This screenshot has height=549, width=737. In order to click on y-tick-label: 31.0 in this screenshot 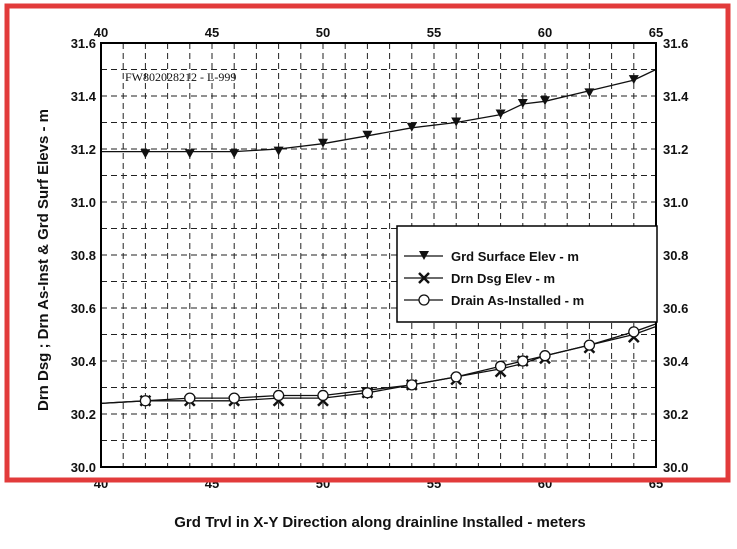, I will do `click(83, 202)`.